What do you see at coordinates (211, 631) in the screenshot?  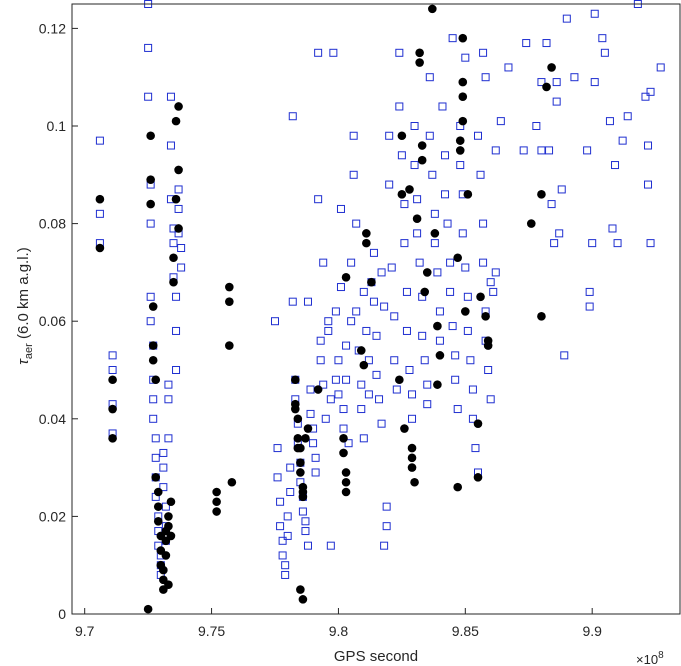 I see `x-tick-label: 9.75` at bounding box center [211, 631].